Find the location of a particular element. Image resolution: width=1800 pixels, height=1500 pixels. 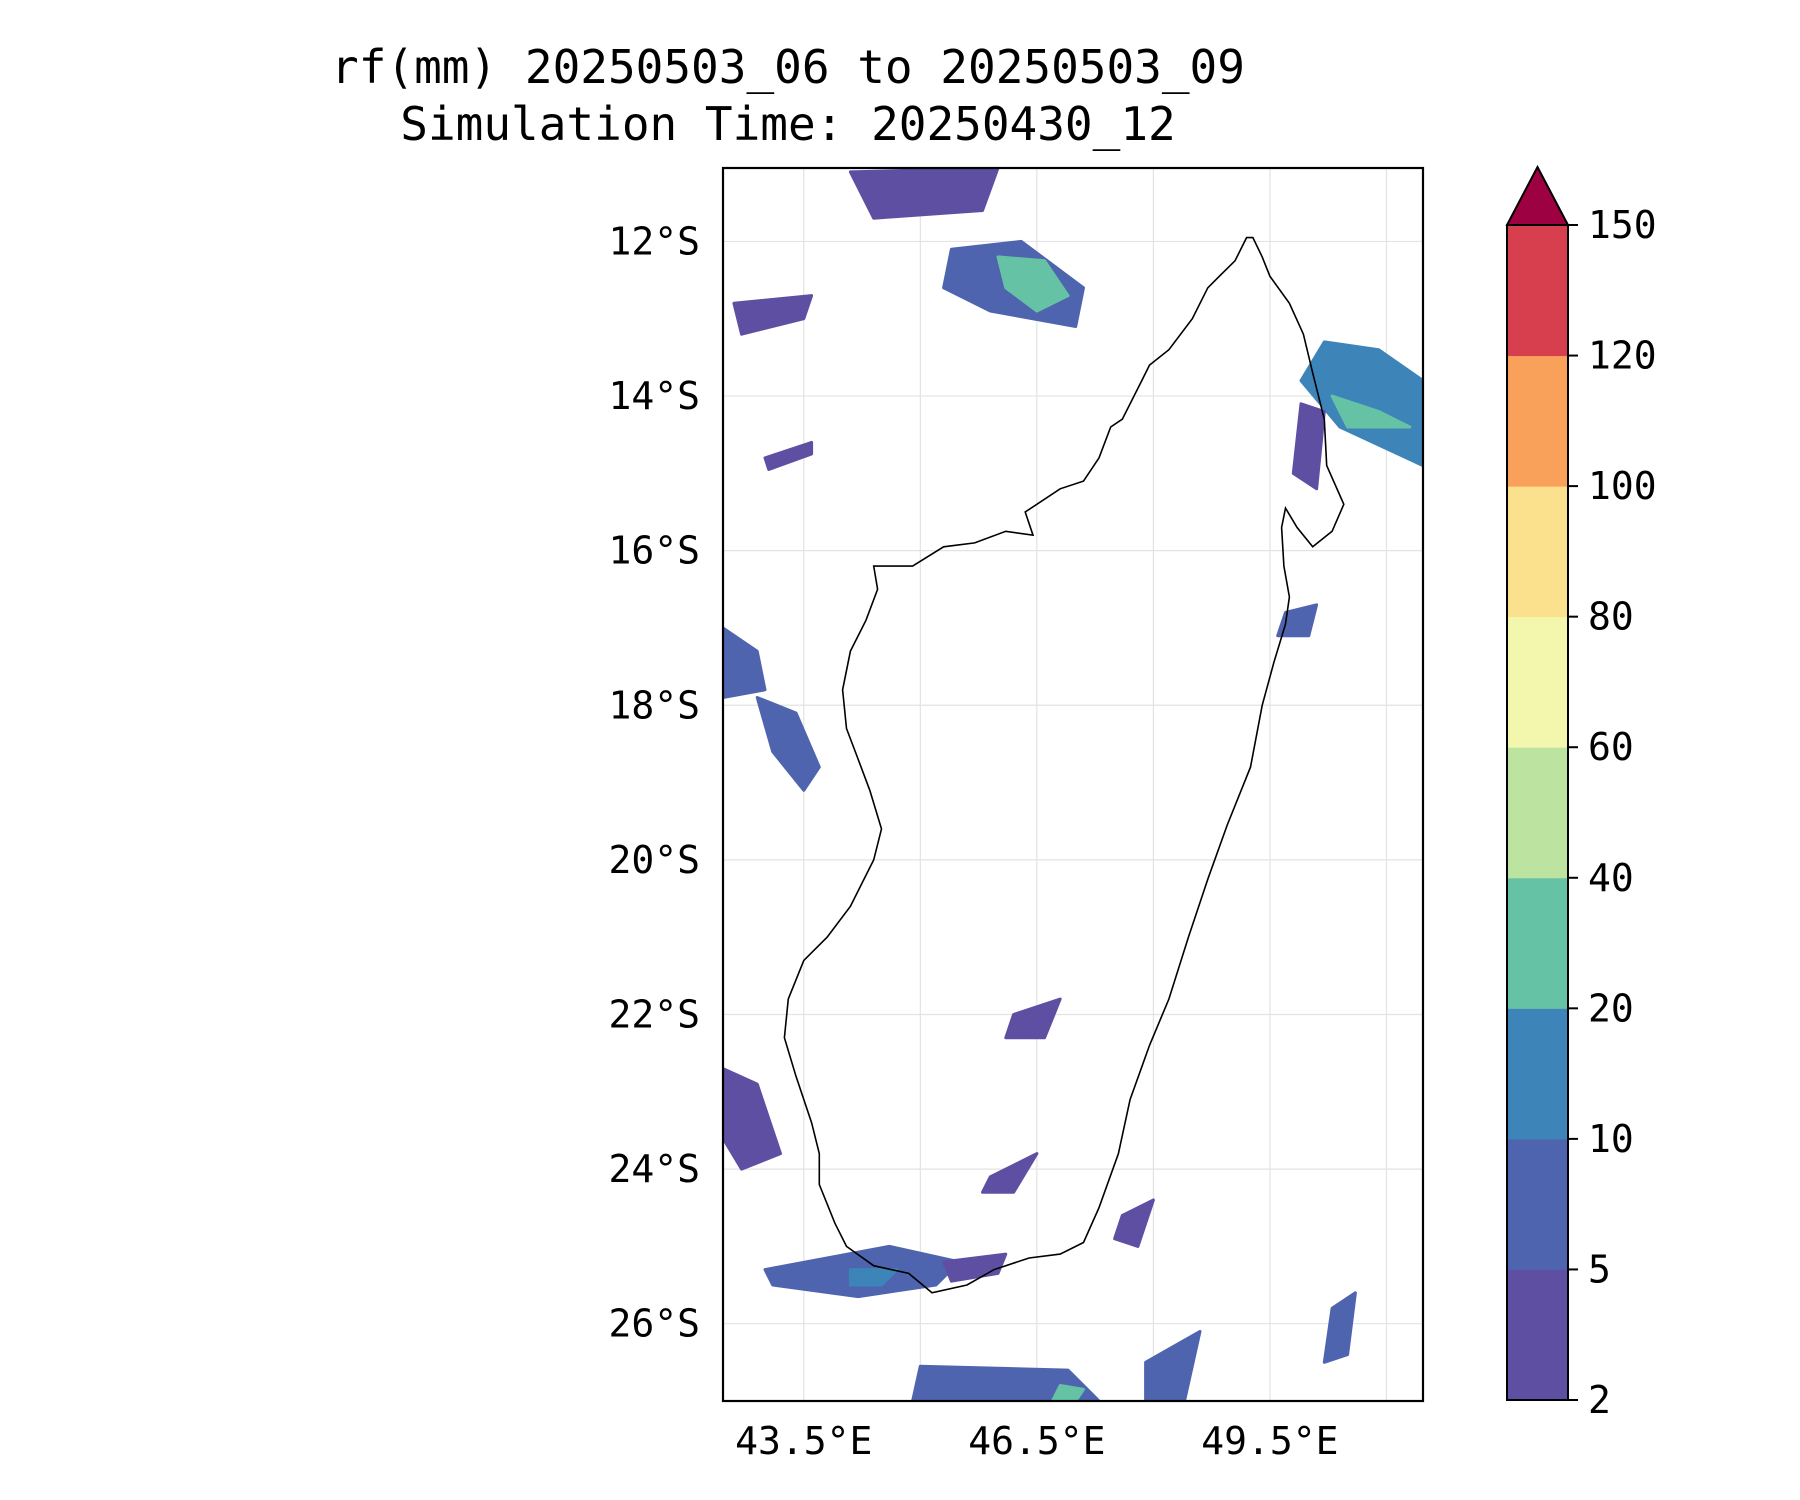

colorbar-tick-label: 150 is located at coordinates (1622, 225).